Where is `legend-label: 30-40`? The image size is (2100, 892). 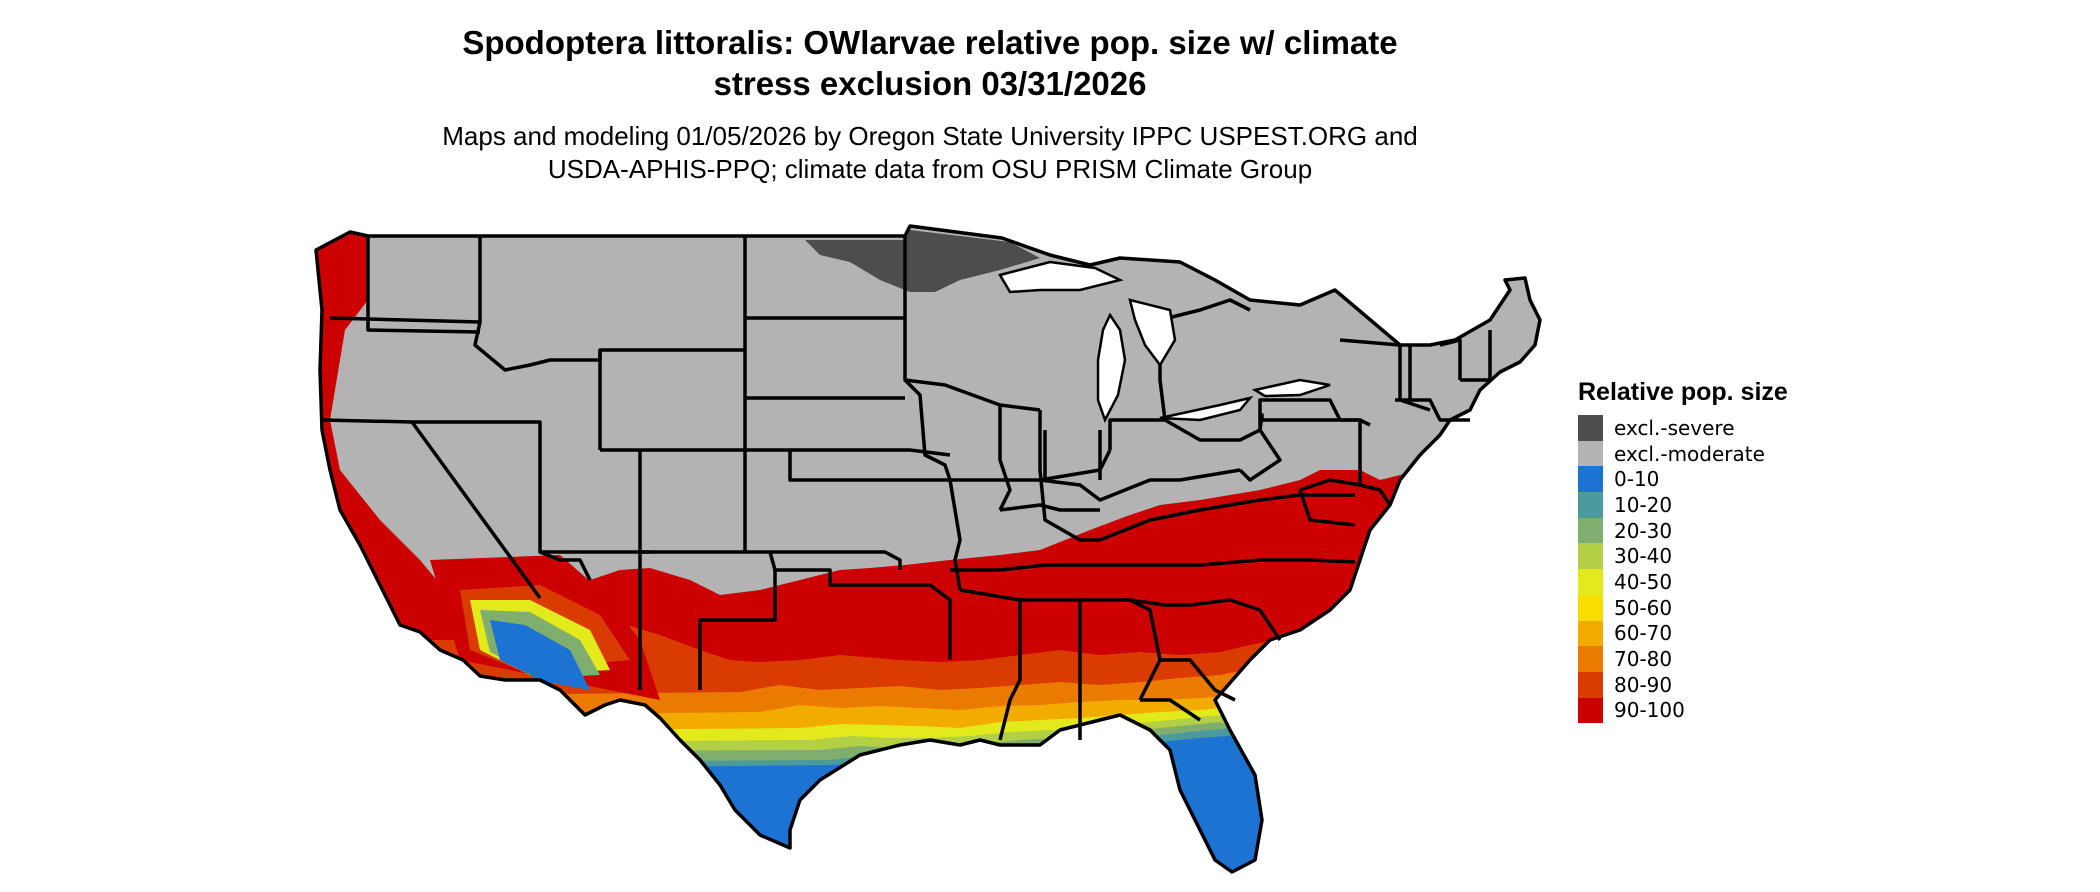
legend-label: 30-40 is located at coordinates (1643, 556).